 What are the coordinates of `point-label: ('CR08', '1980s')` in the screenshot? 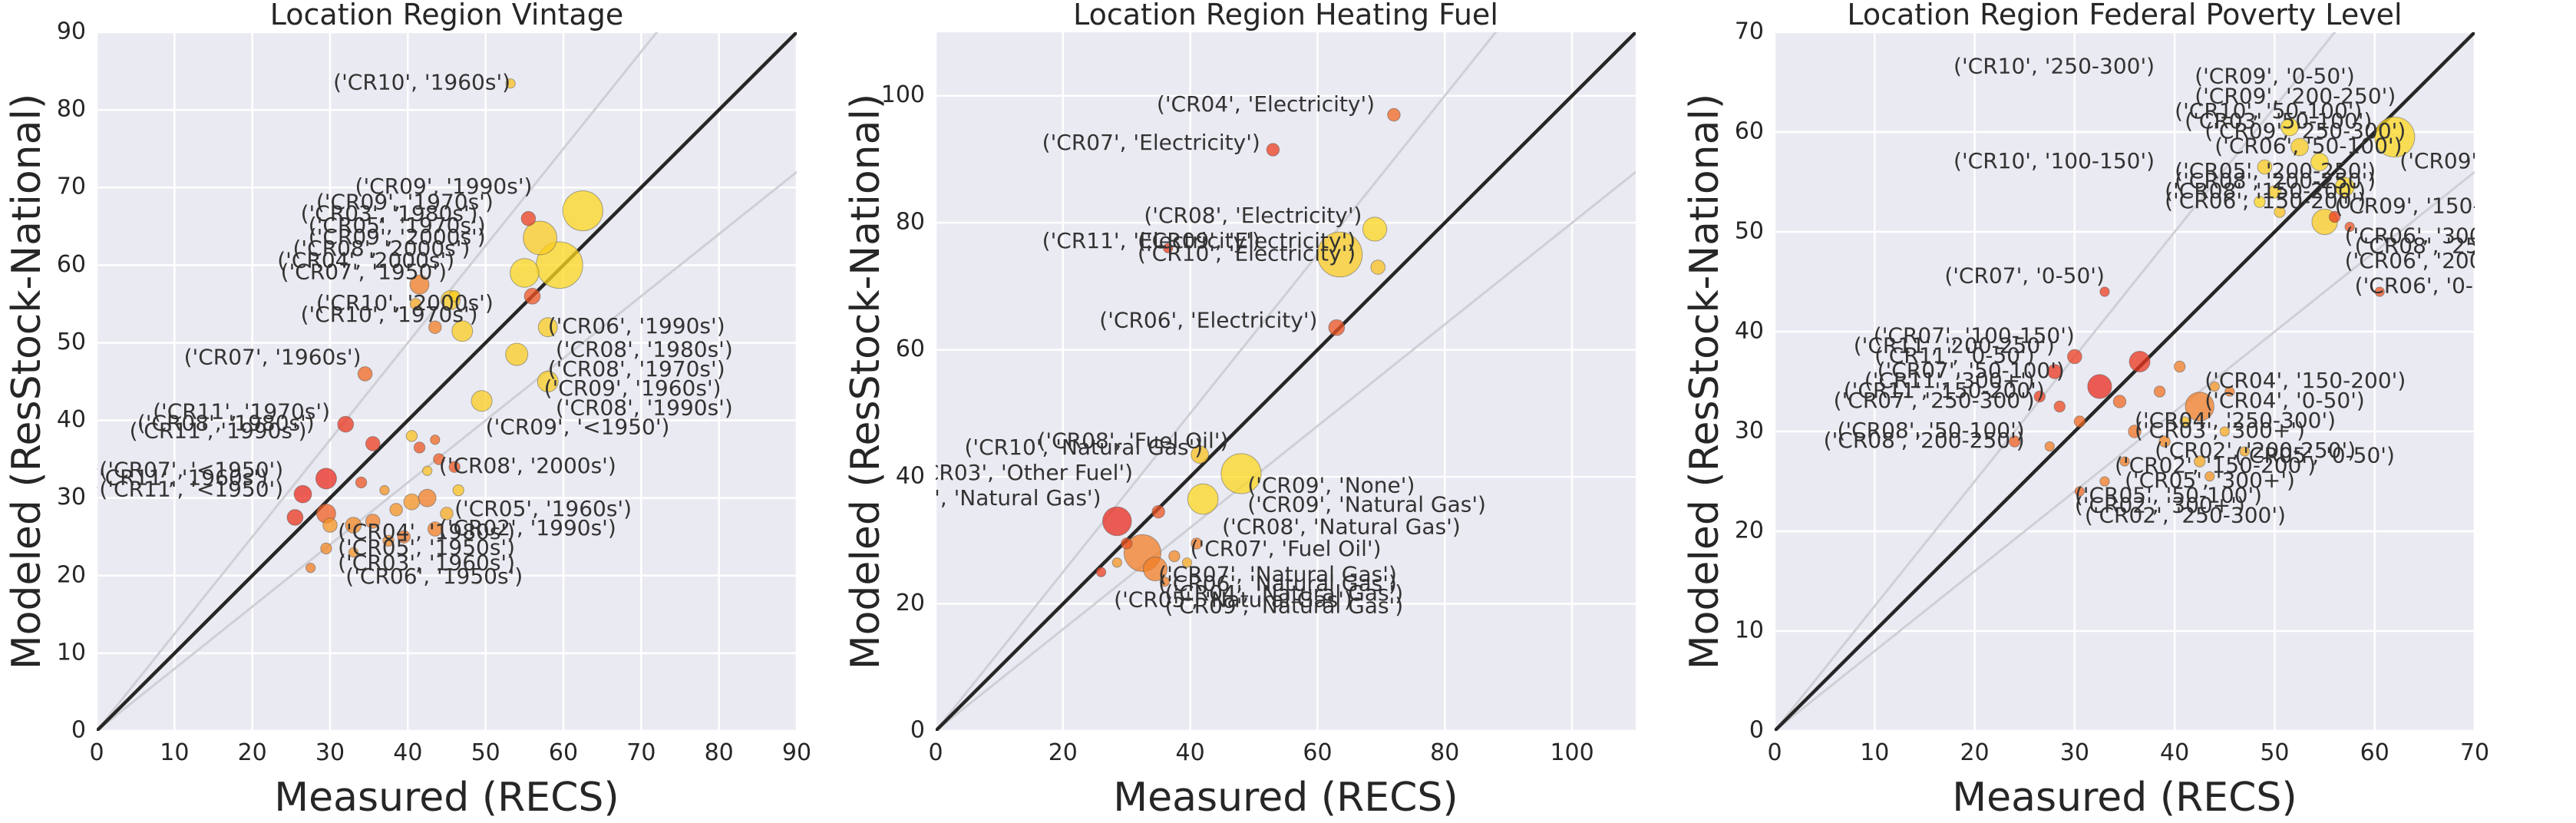 It's located at (226, 423).